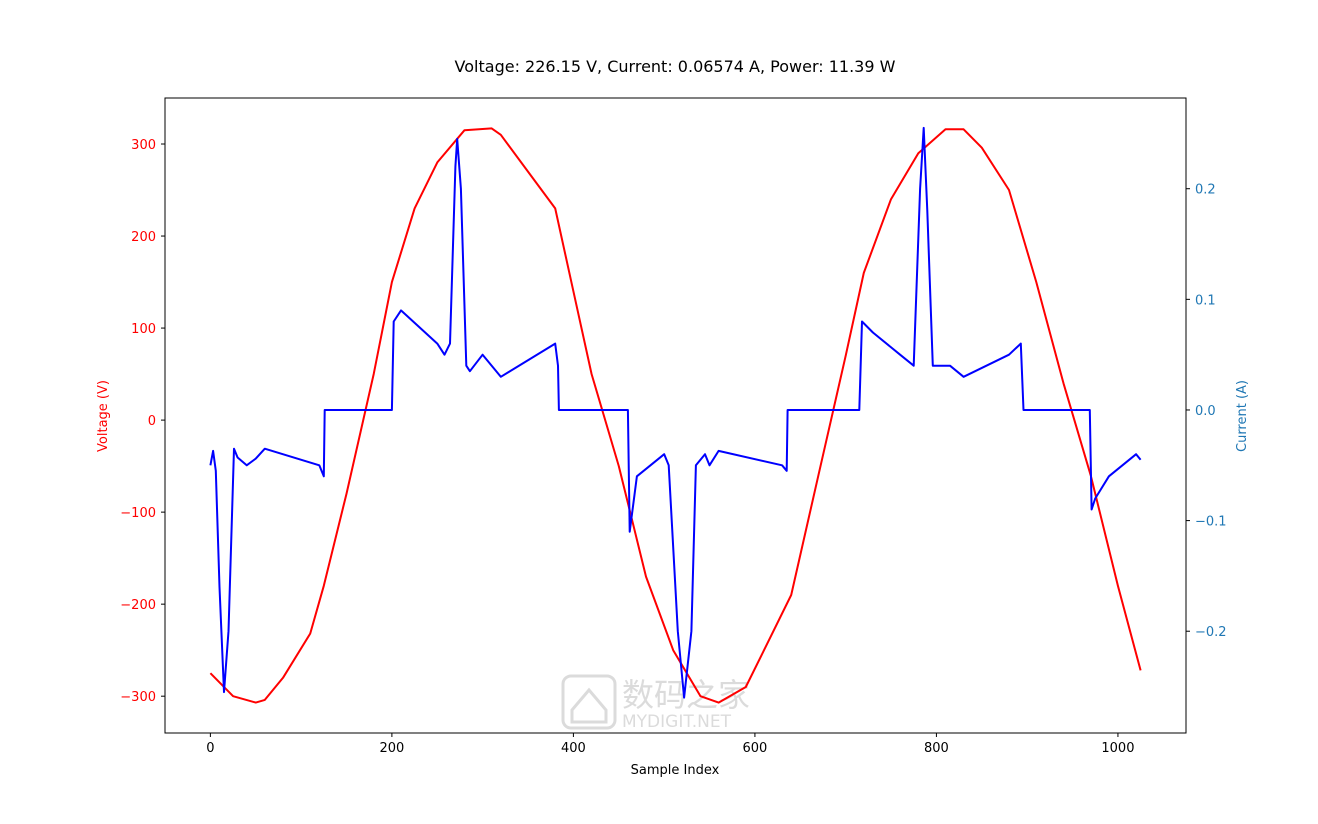 Image resolution: width=1318 pixels, height=824 pixels. What do you see at coordinates (1211, 522) in the screenshot?
I see `y-right-tick-label: −0.1` at bounding box center [1211, 522].